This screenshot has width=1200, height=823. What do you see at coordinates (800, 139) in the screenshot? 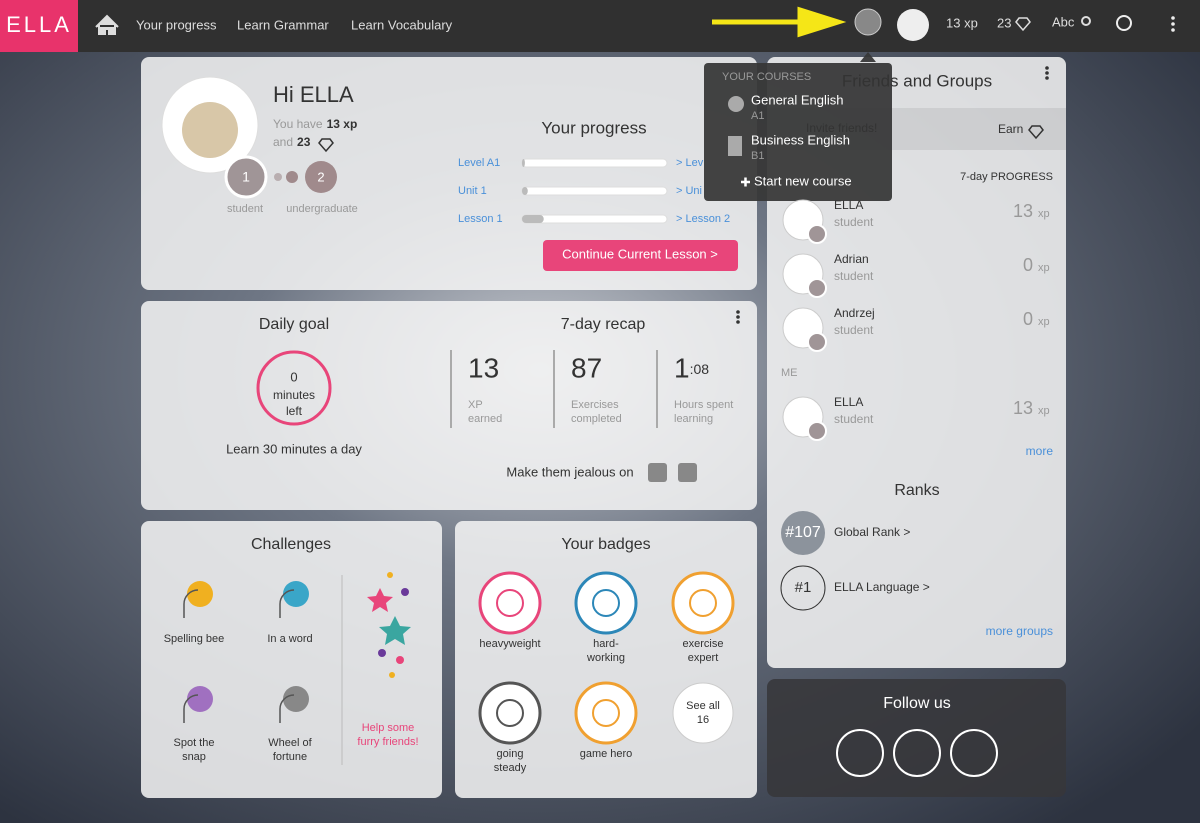
I see `course-name: Business English` at bounding box center [800, 139].